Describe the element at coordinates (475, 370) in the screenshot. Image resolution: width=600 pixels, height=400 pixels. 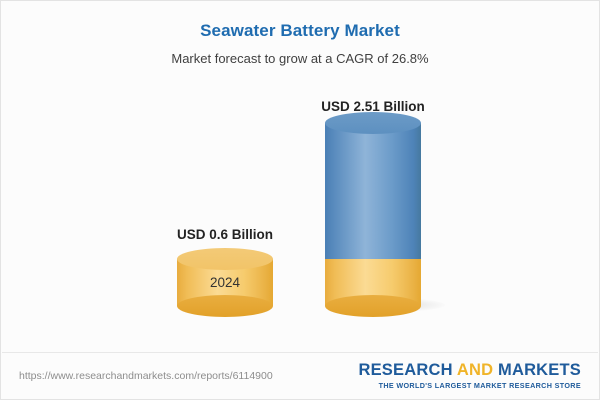
I see `brand-name-accent: AND` at that location.